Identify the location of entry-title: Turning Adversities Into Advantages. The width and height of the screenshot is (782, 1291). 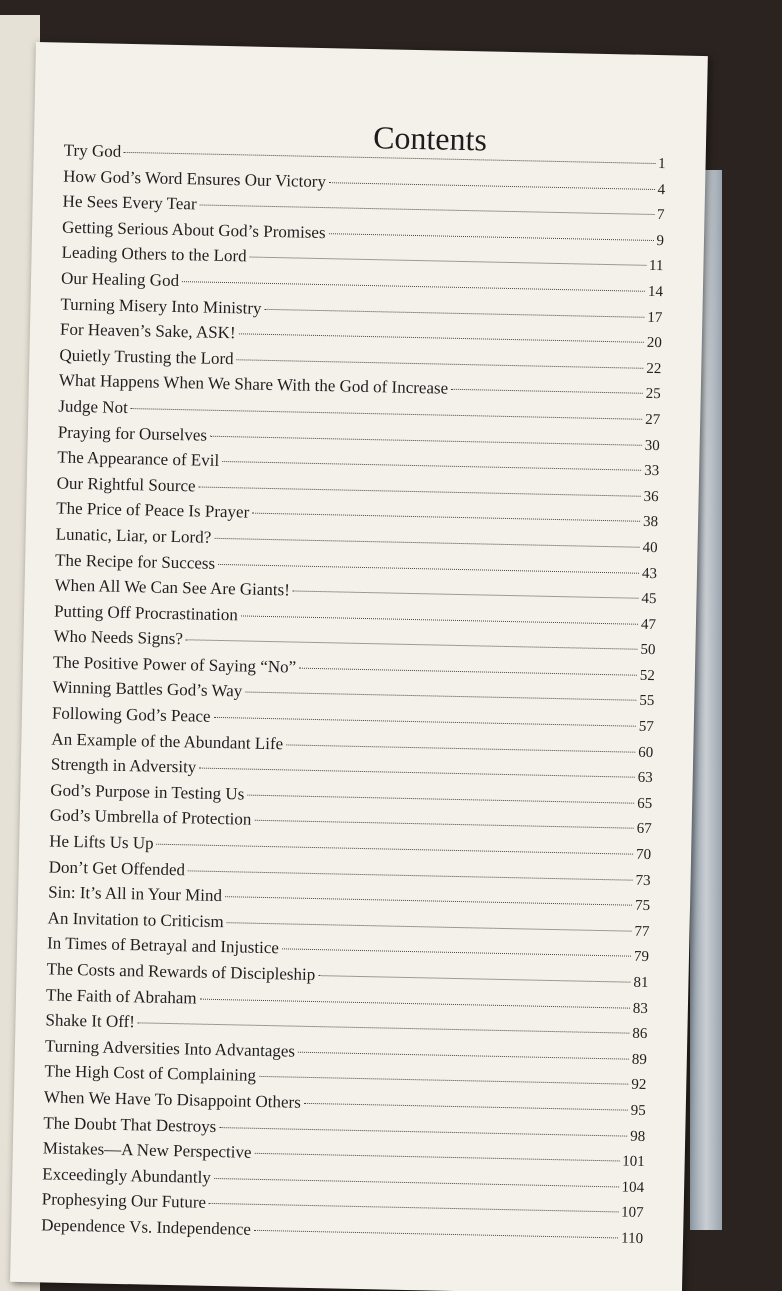
(170, 1048).